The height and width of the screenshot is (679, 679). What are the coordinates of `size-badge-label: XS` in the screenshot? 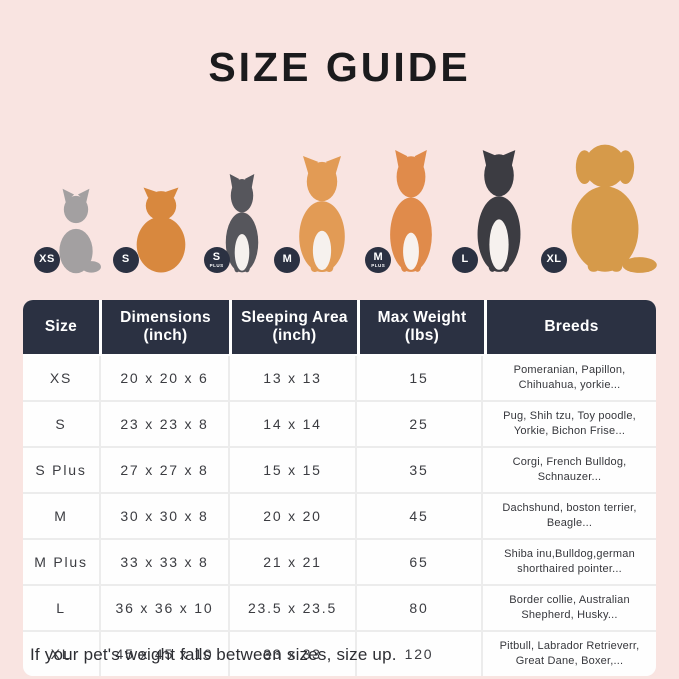 It's located at (47, 259).